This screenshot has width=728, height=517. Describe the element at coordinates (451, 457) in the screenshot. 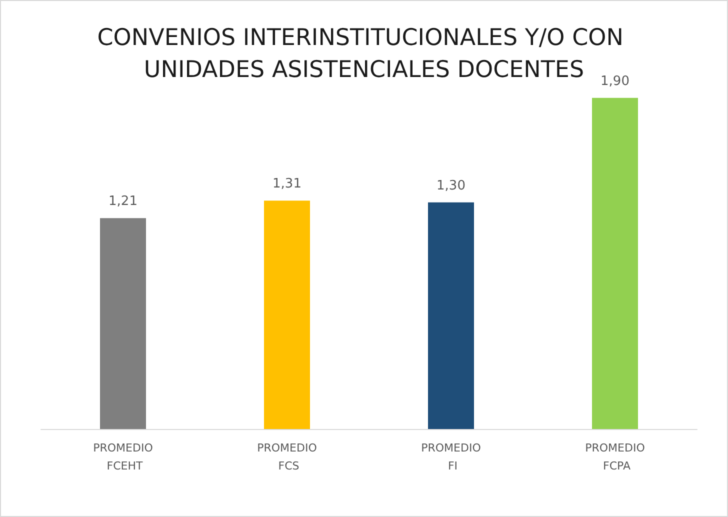

I see `x-tick-label: PROMEDIO FI` at that location.